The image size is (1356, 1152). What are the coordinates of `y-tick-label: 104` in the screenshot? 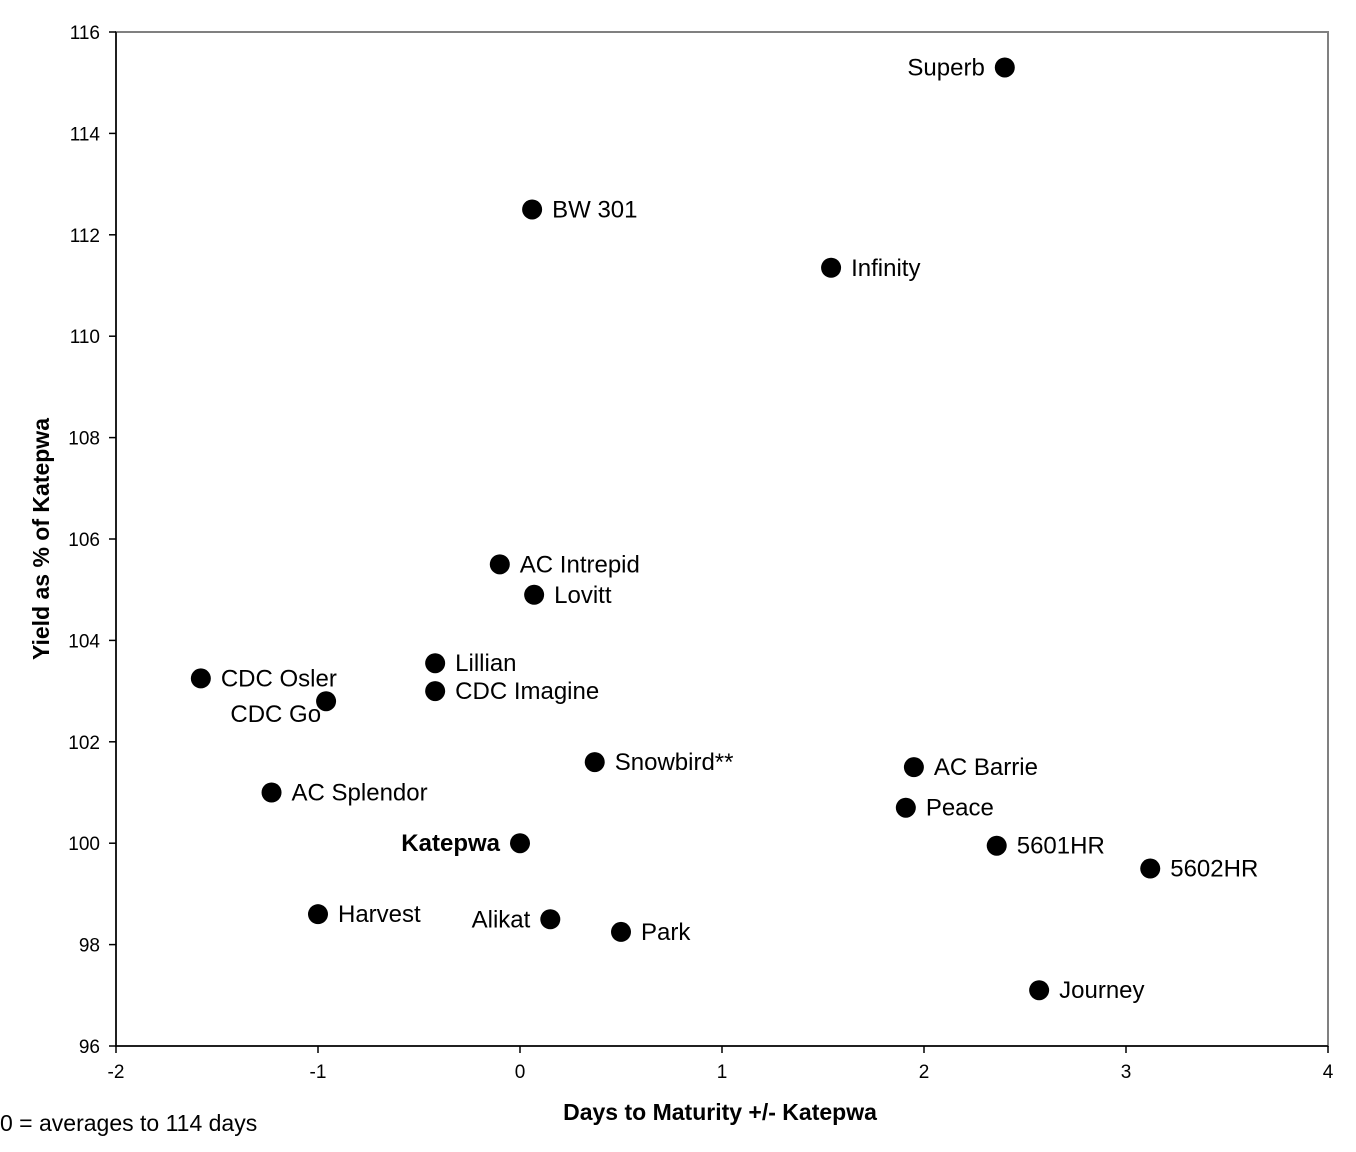 It's located at (84, 641).